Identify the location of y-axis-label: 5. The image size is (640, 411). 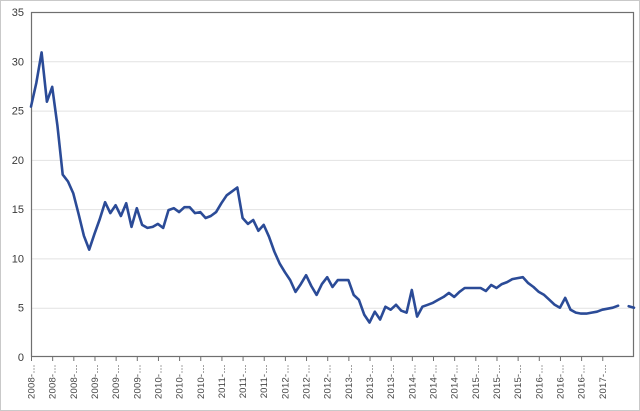
(21, 309).